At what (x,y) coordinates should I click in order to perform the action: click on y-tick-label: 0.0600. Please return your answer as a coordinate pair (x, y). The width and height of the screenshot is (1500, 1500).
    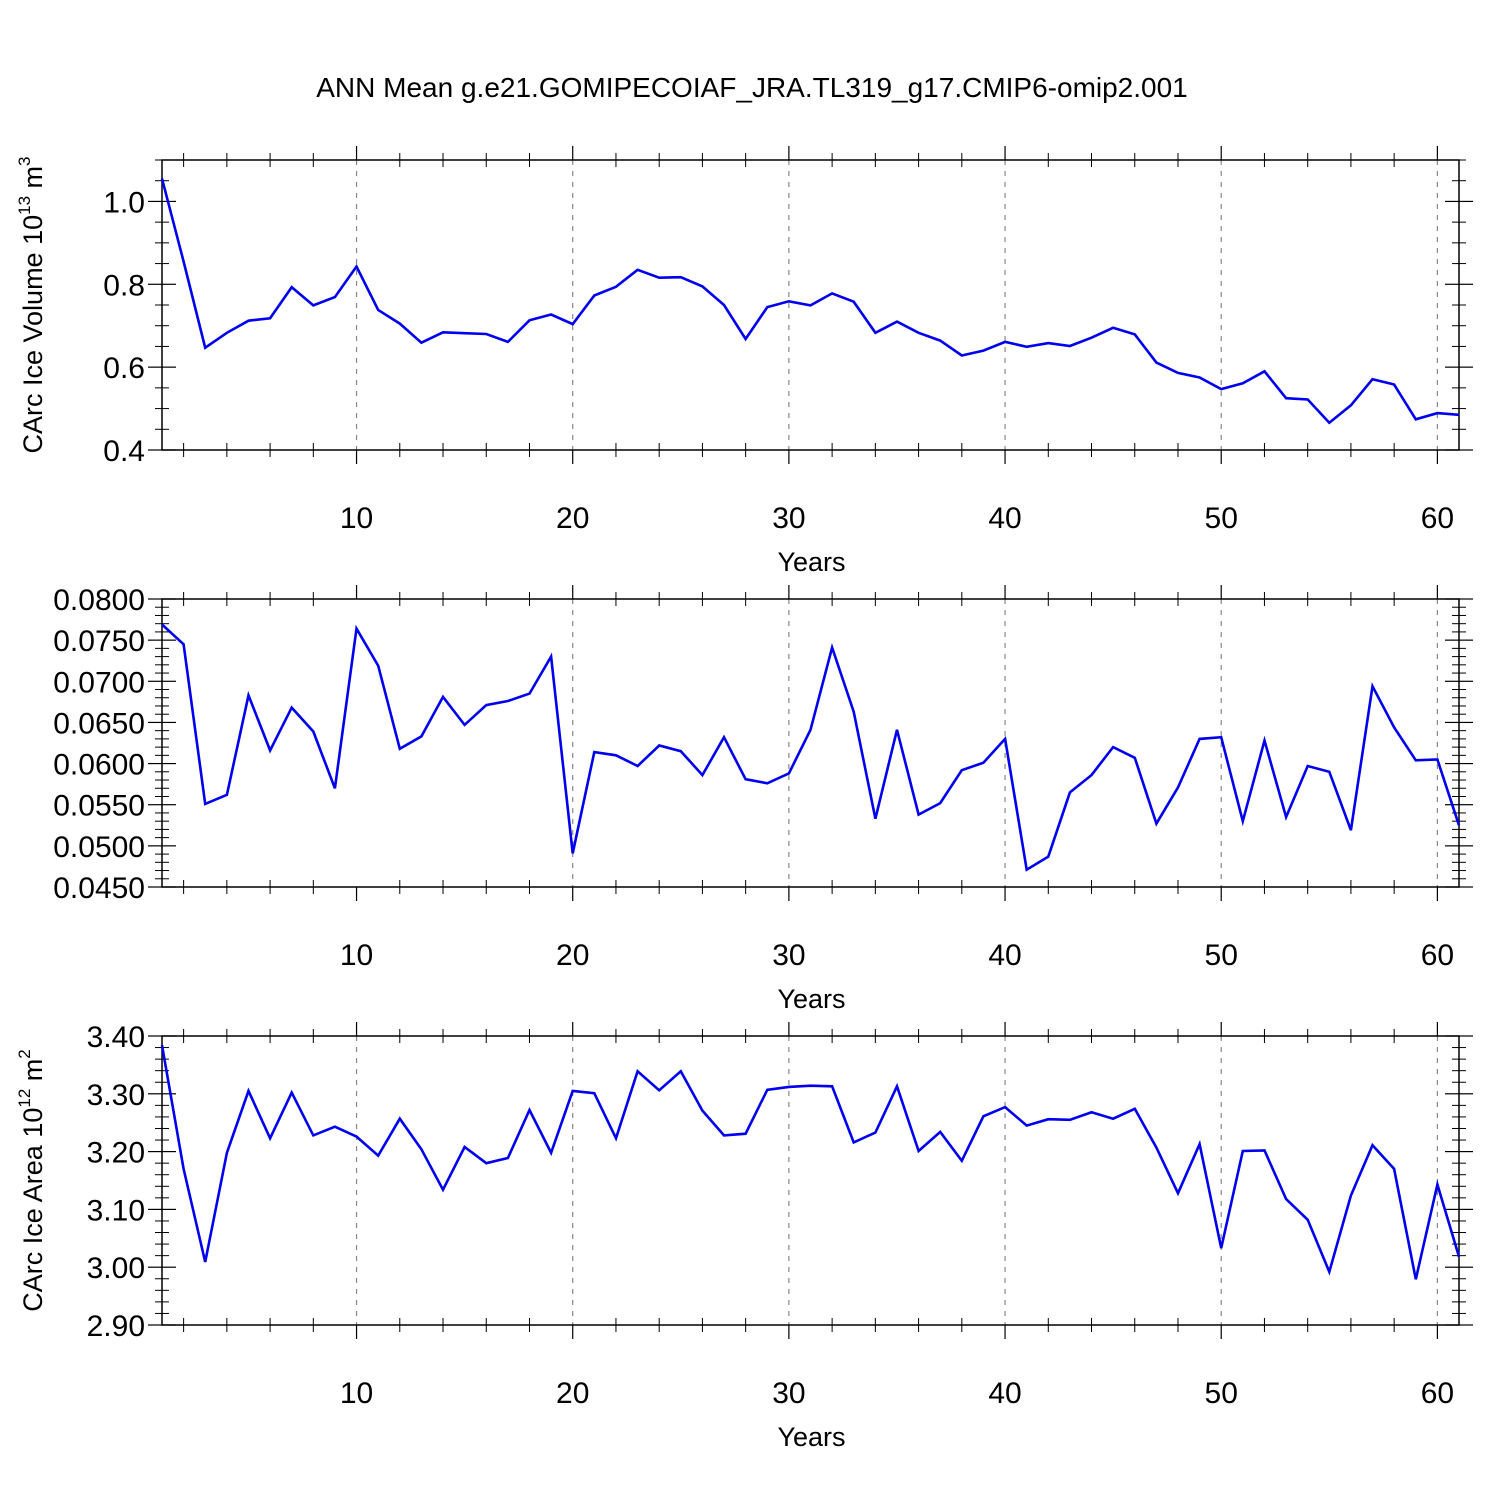
    Looking at the image, I should click on (99, 765).